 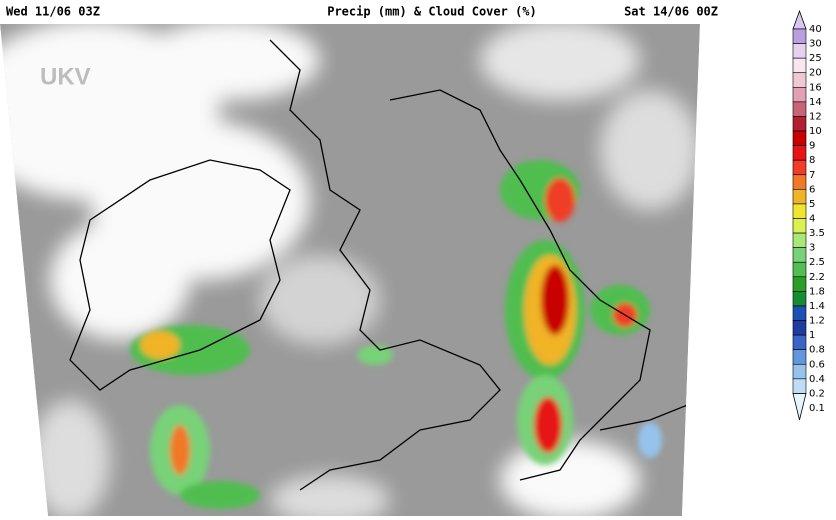 I want to click on colorbar-label: 0.2, so click(x=817, y=393).